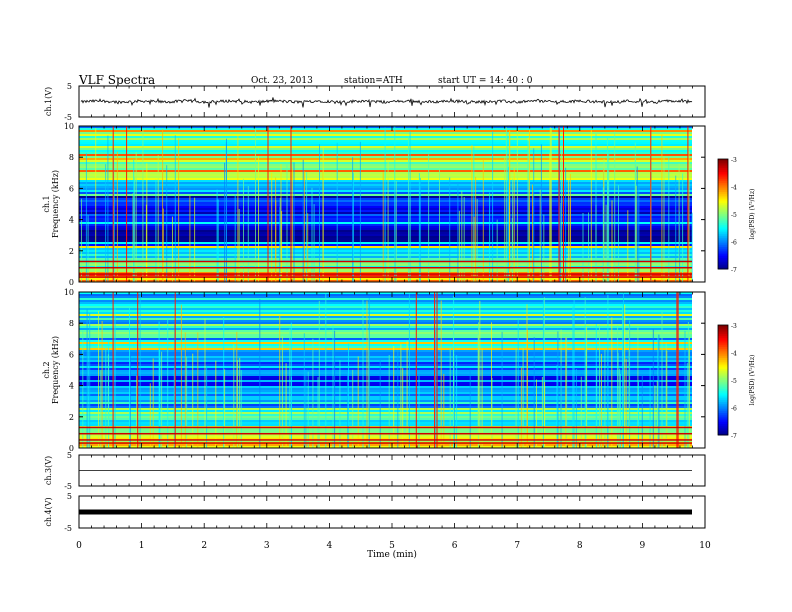 This screenshot has height=612, width=792. What do you see at coordinates (71, 448) in the screenshot?
I see `y-tick-label: 0` at bounding box center [71, 448].